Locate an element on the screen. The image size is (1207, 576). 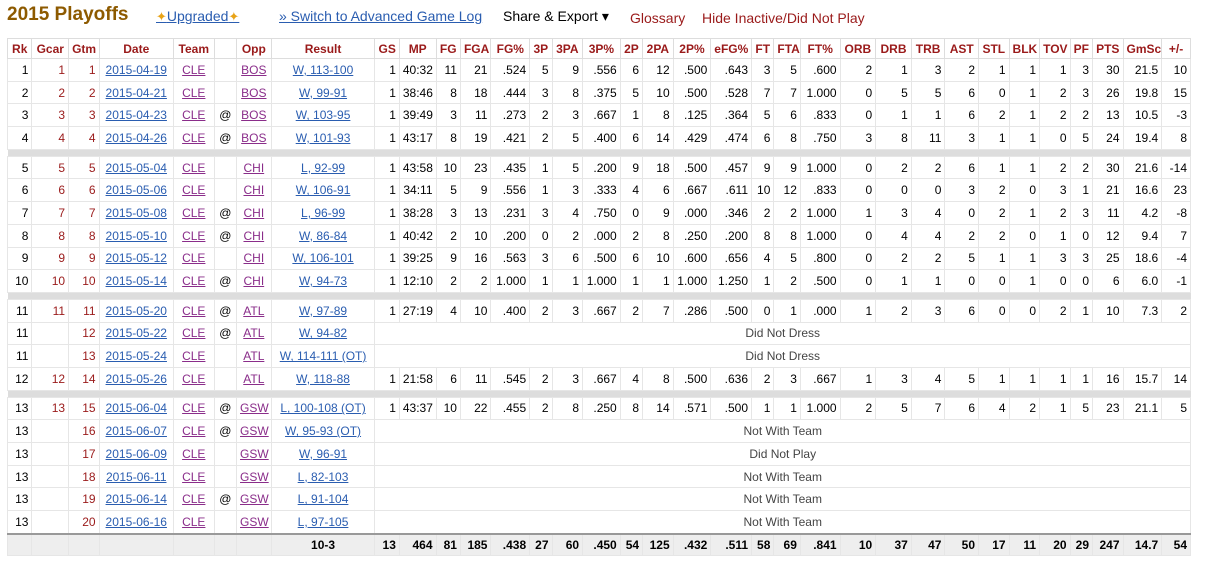
column-header is located at coordinates (225, 48).